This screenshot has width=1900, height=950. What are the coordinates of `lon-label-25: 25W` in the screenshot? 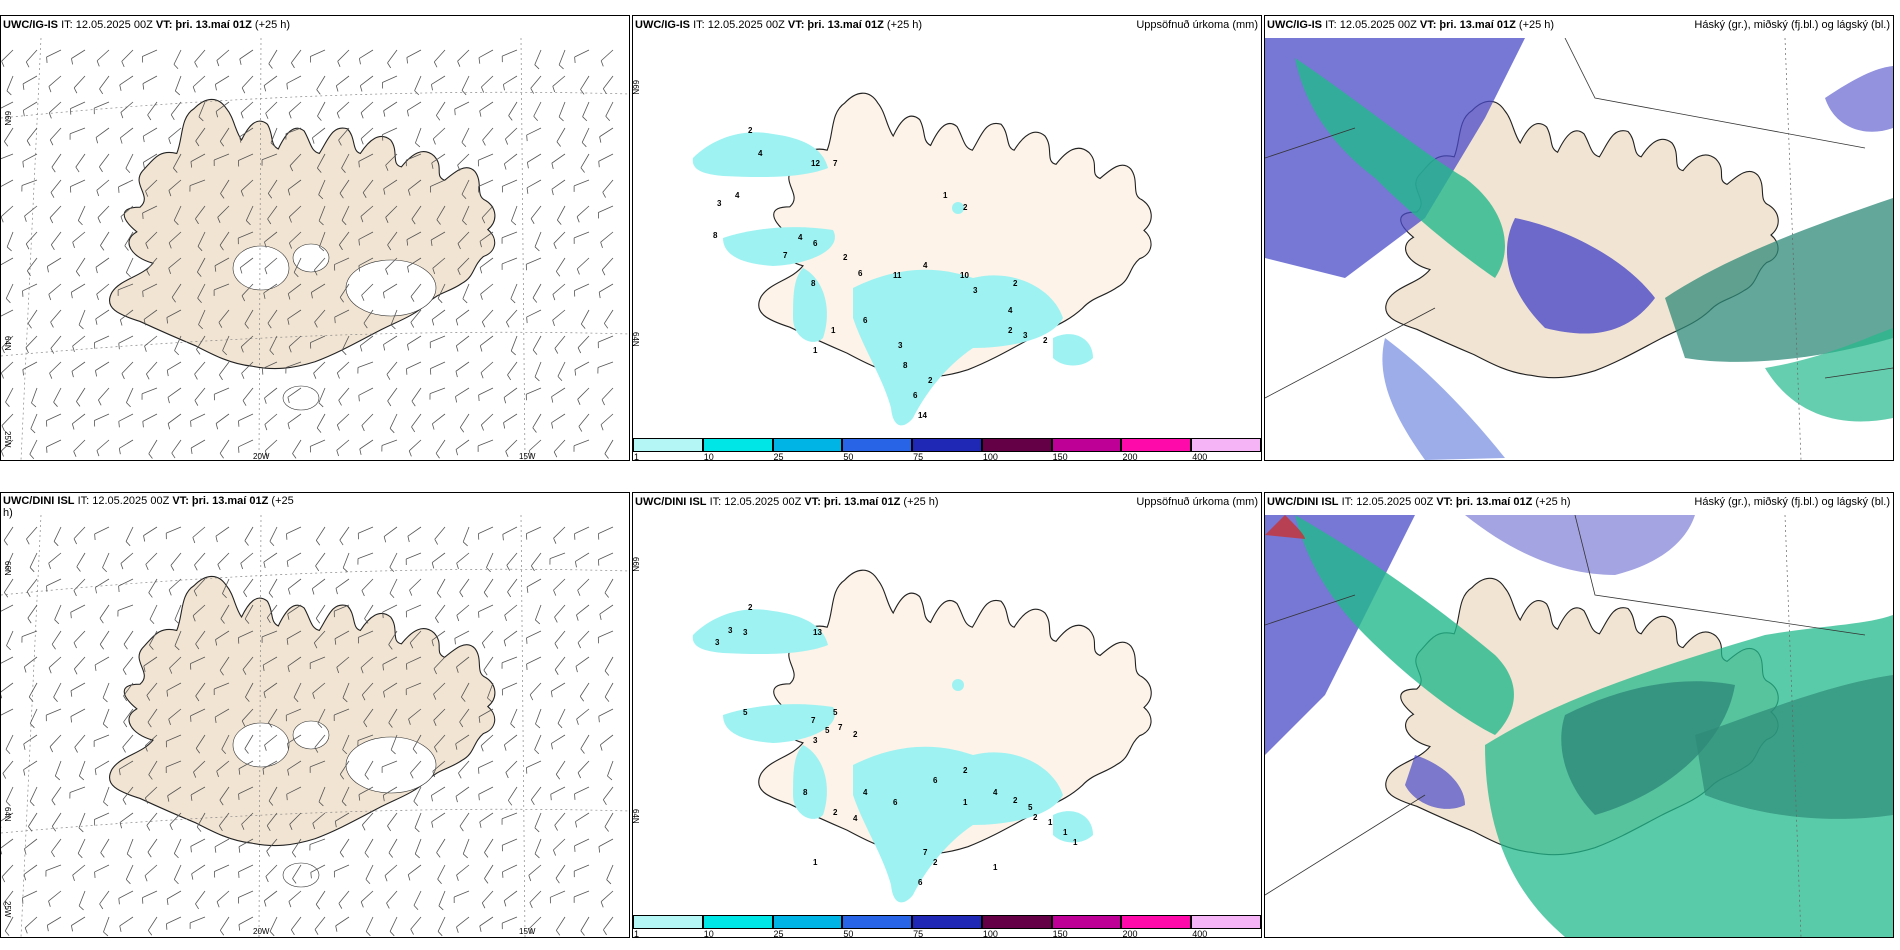 It's located at (7, 909).